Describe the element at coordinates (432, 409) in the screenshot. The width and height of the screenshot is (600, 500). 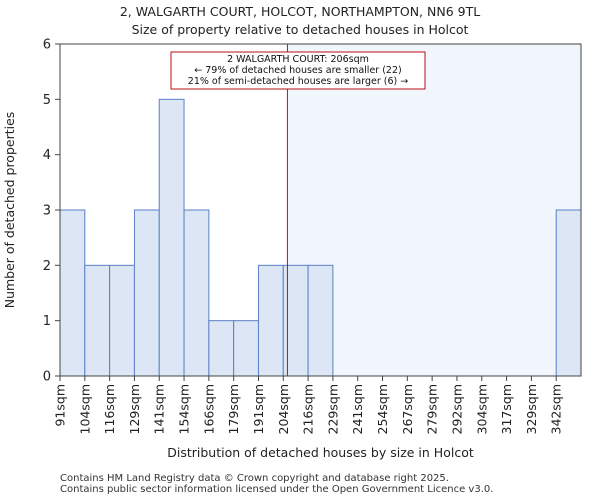
I see `x-tick-label: 279sqm` at that location.